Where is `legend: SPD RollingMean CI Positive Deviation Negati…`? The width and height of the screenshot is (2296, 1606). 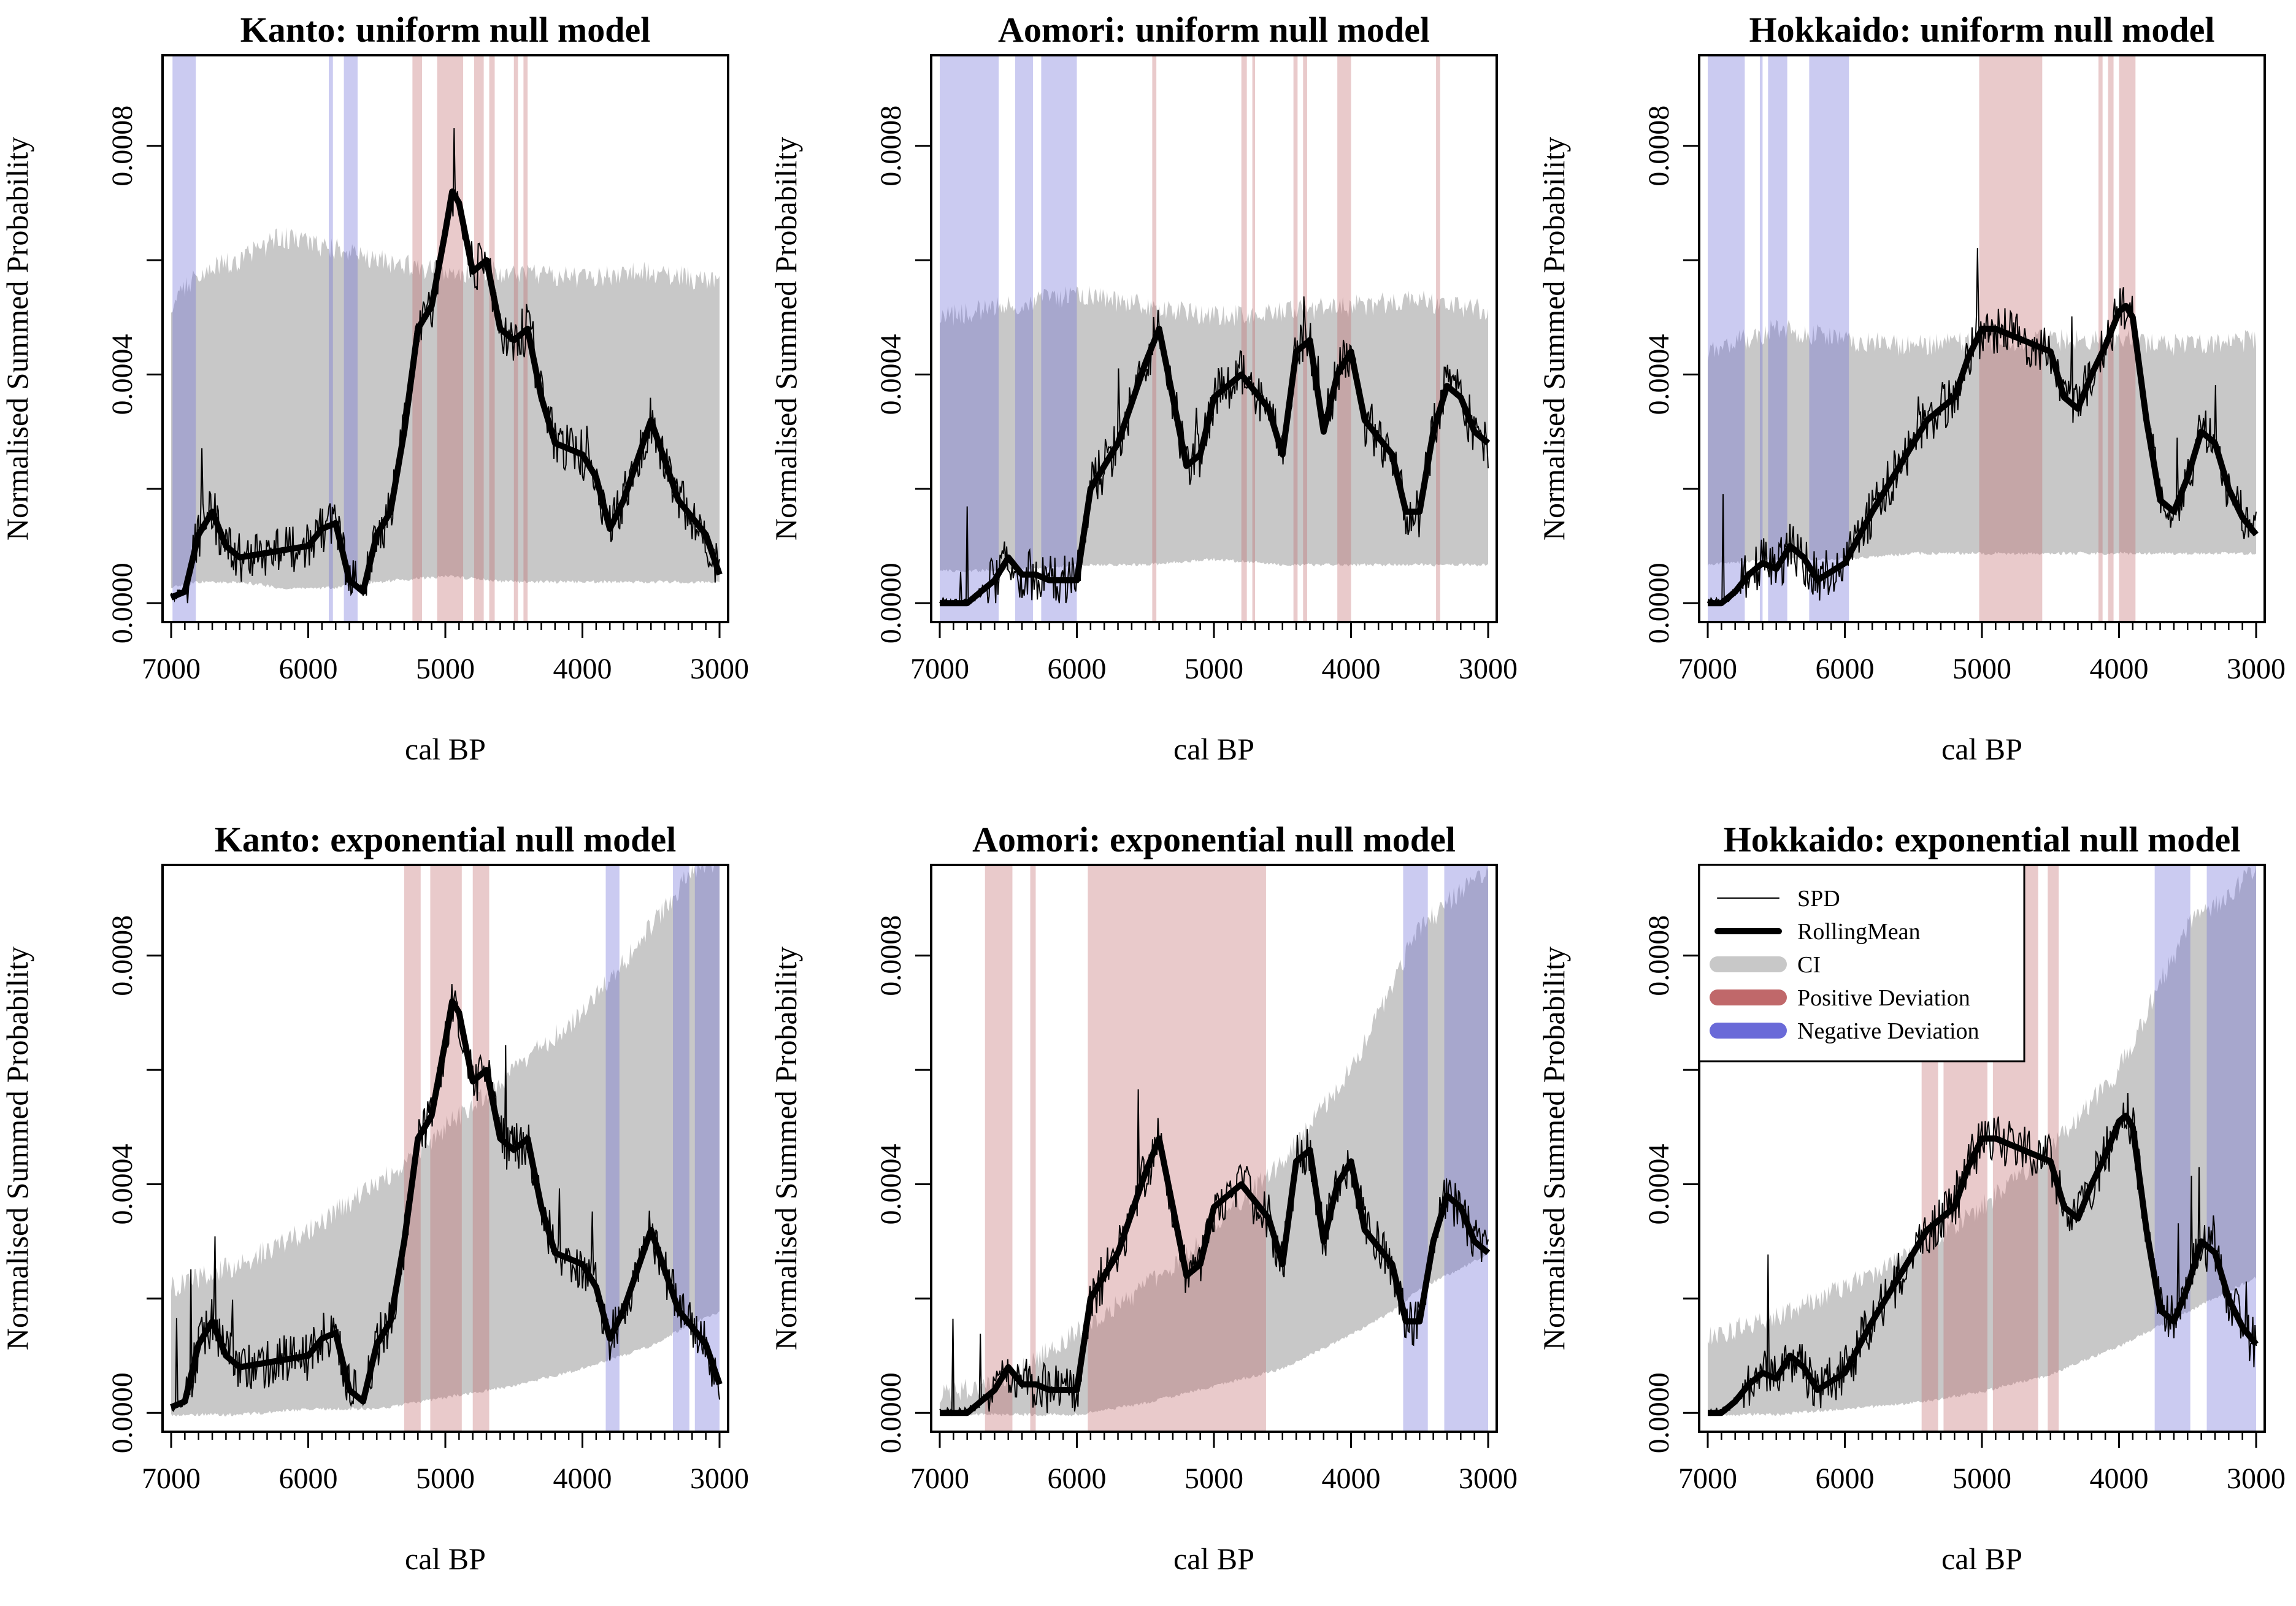
legend: SPD RollingMean CI Positive Deviation Negati… is located at coordinates (1861, 963).